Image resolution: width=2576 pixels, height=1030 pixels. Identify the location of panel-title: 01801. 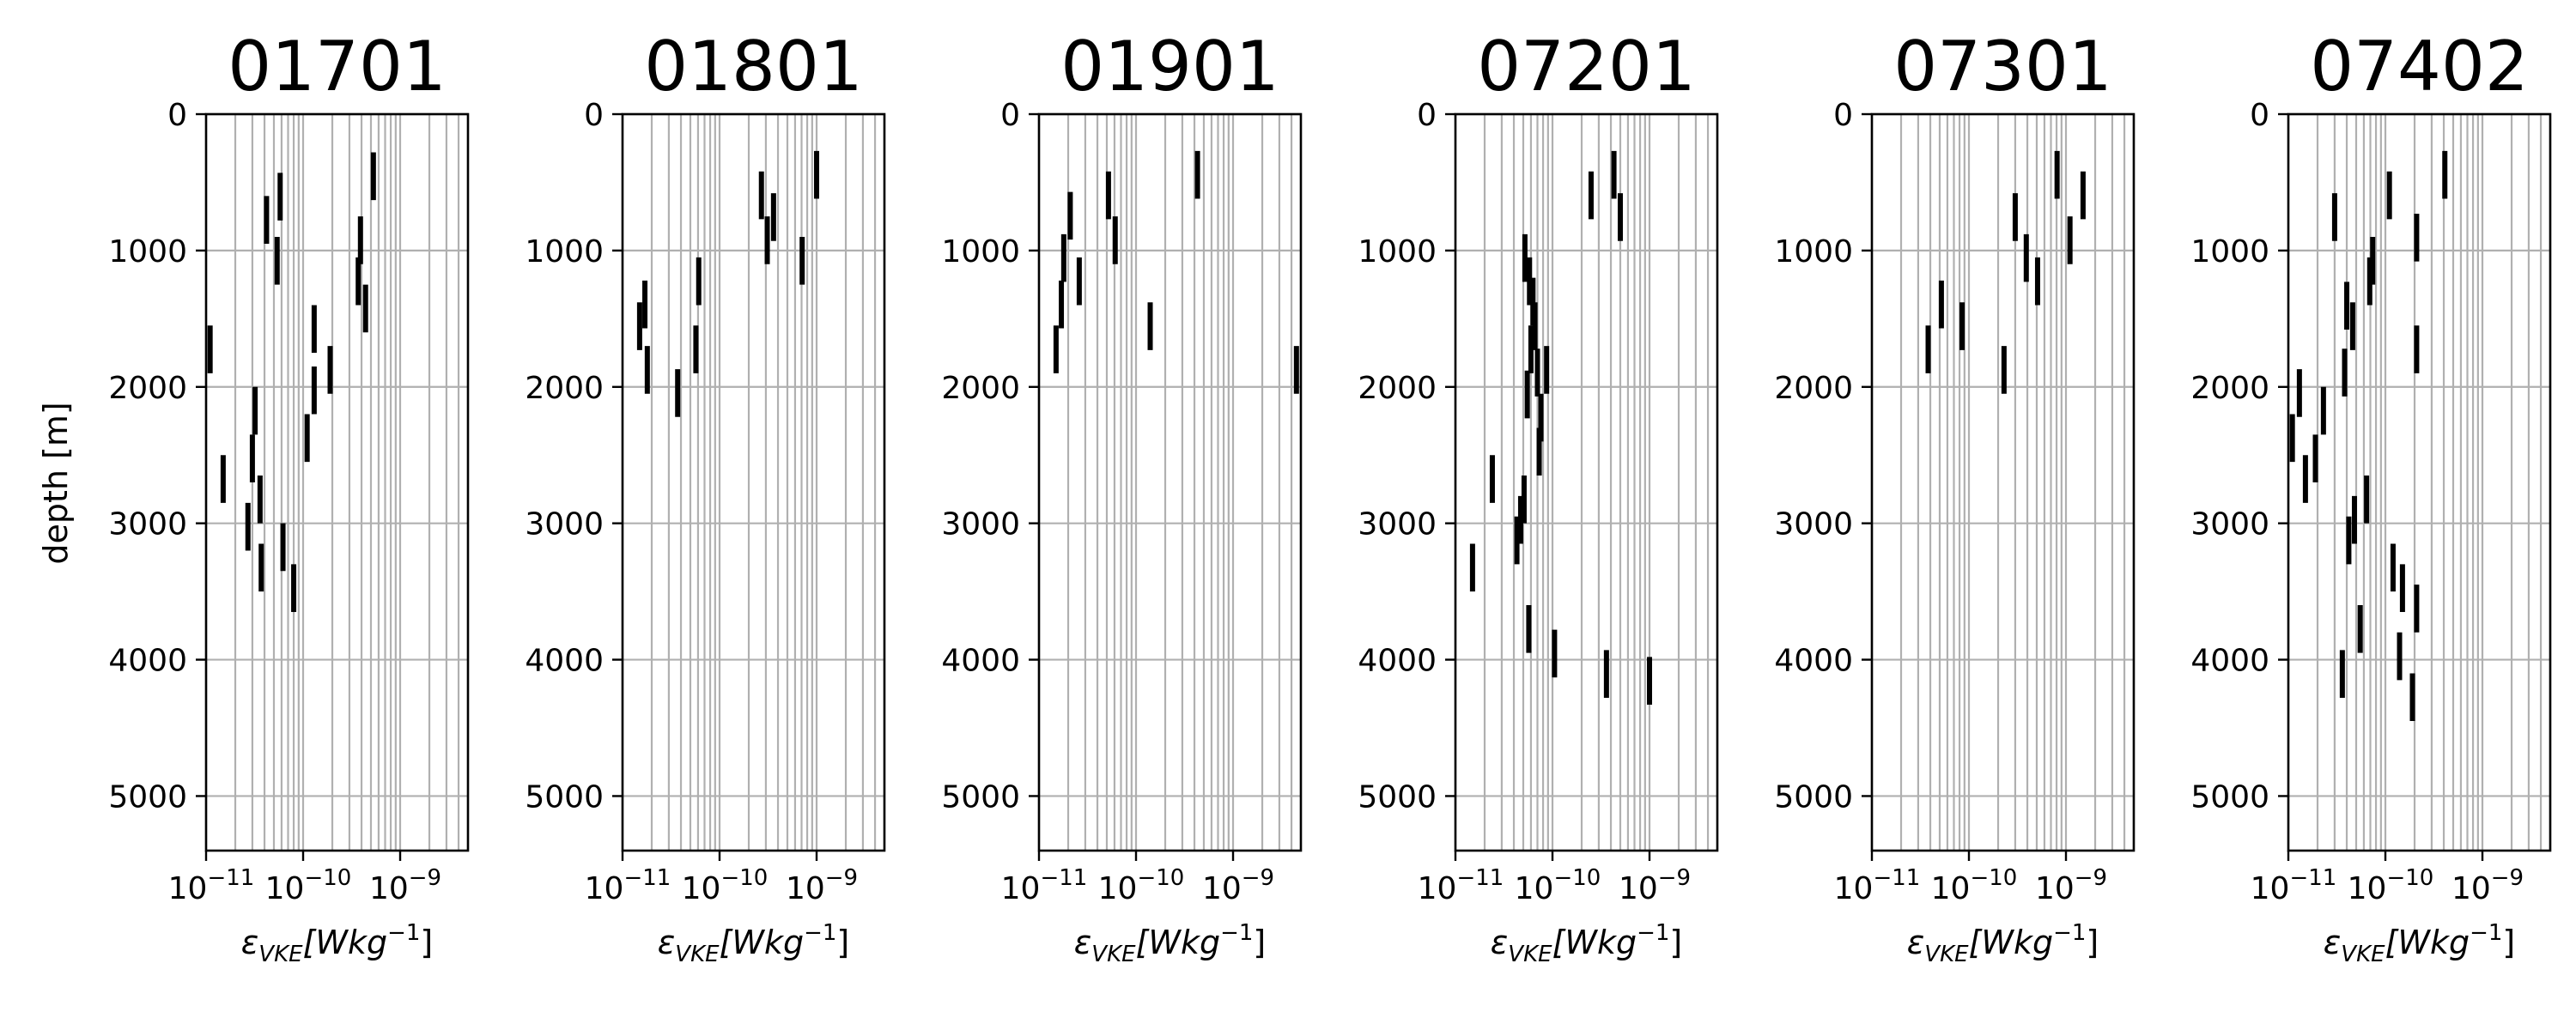
(753, 66).